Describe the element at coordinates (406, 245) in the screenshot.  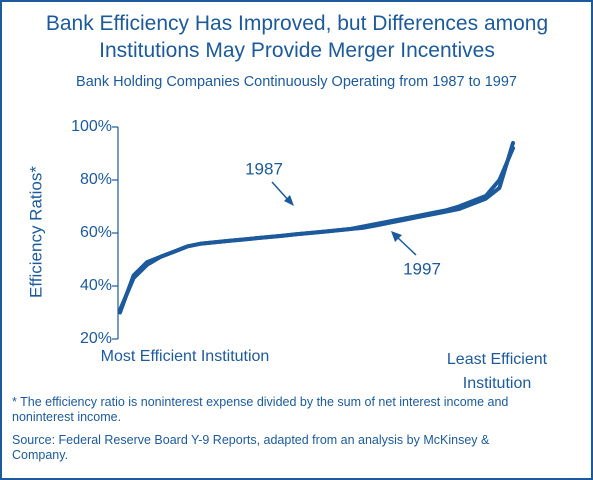
I see `arrow` at that location.